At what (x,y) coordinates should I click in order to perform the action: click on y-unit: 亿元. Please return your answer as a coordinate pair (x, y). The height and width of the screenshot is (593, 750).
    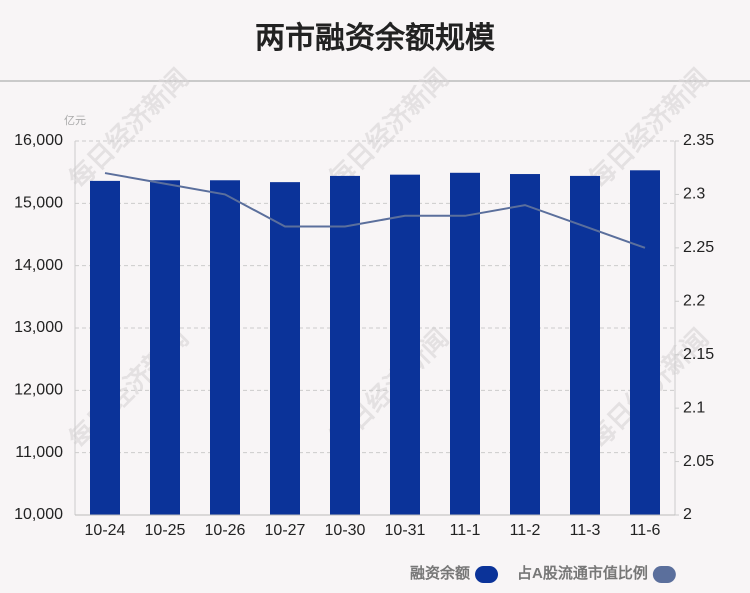
    Looking at the image, I should click on (75, 120).